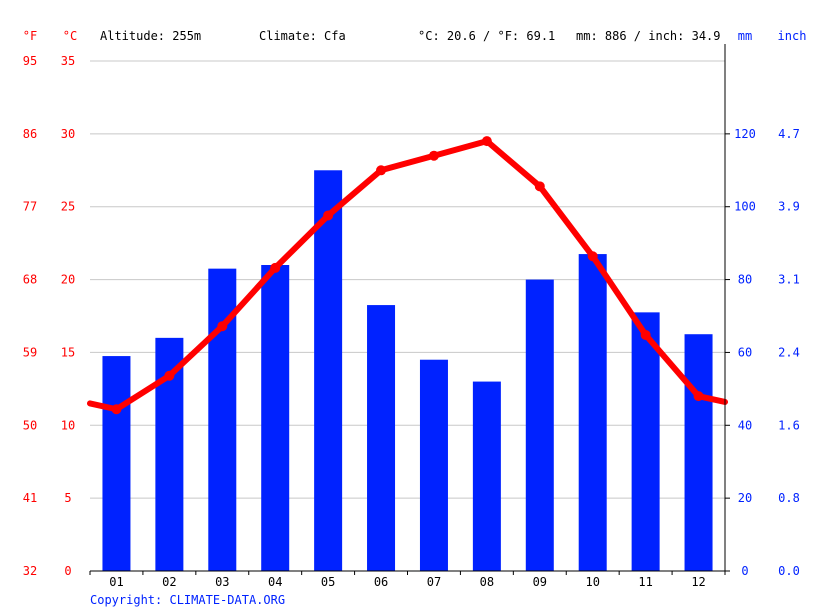 The height and width of the screenshot is (611, 815). What do you see at coordinates (275, 582) in the screenshot?
I see `month-label: 04` at bounding box center [275, 582].